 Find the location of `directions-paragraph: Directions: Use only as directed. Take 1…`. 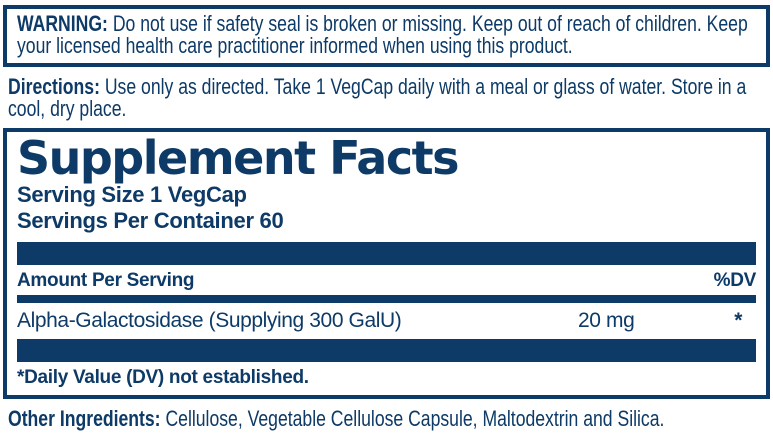

directions-paragraph: Directions: Use only as directed. Take 1… is located at coordinates (386, 98).